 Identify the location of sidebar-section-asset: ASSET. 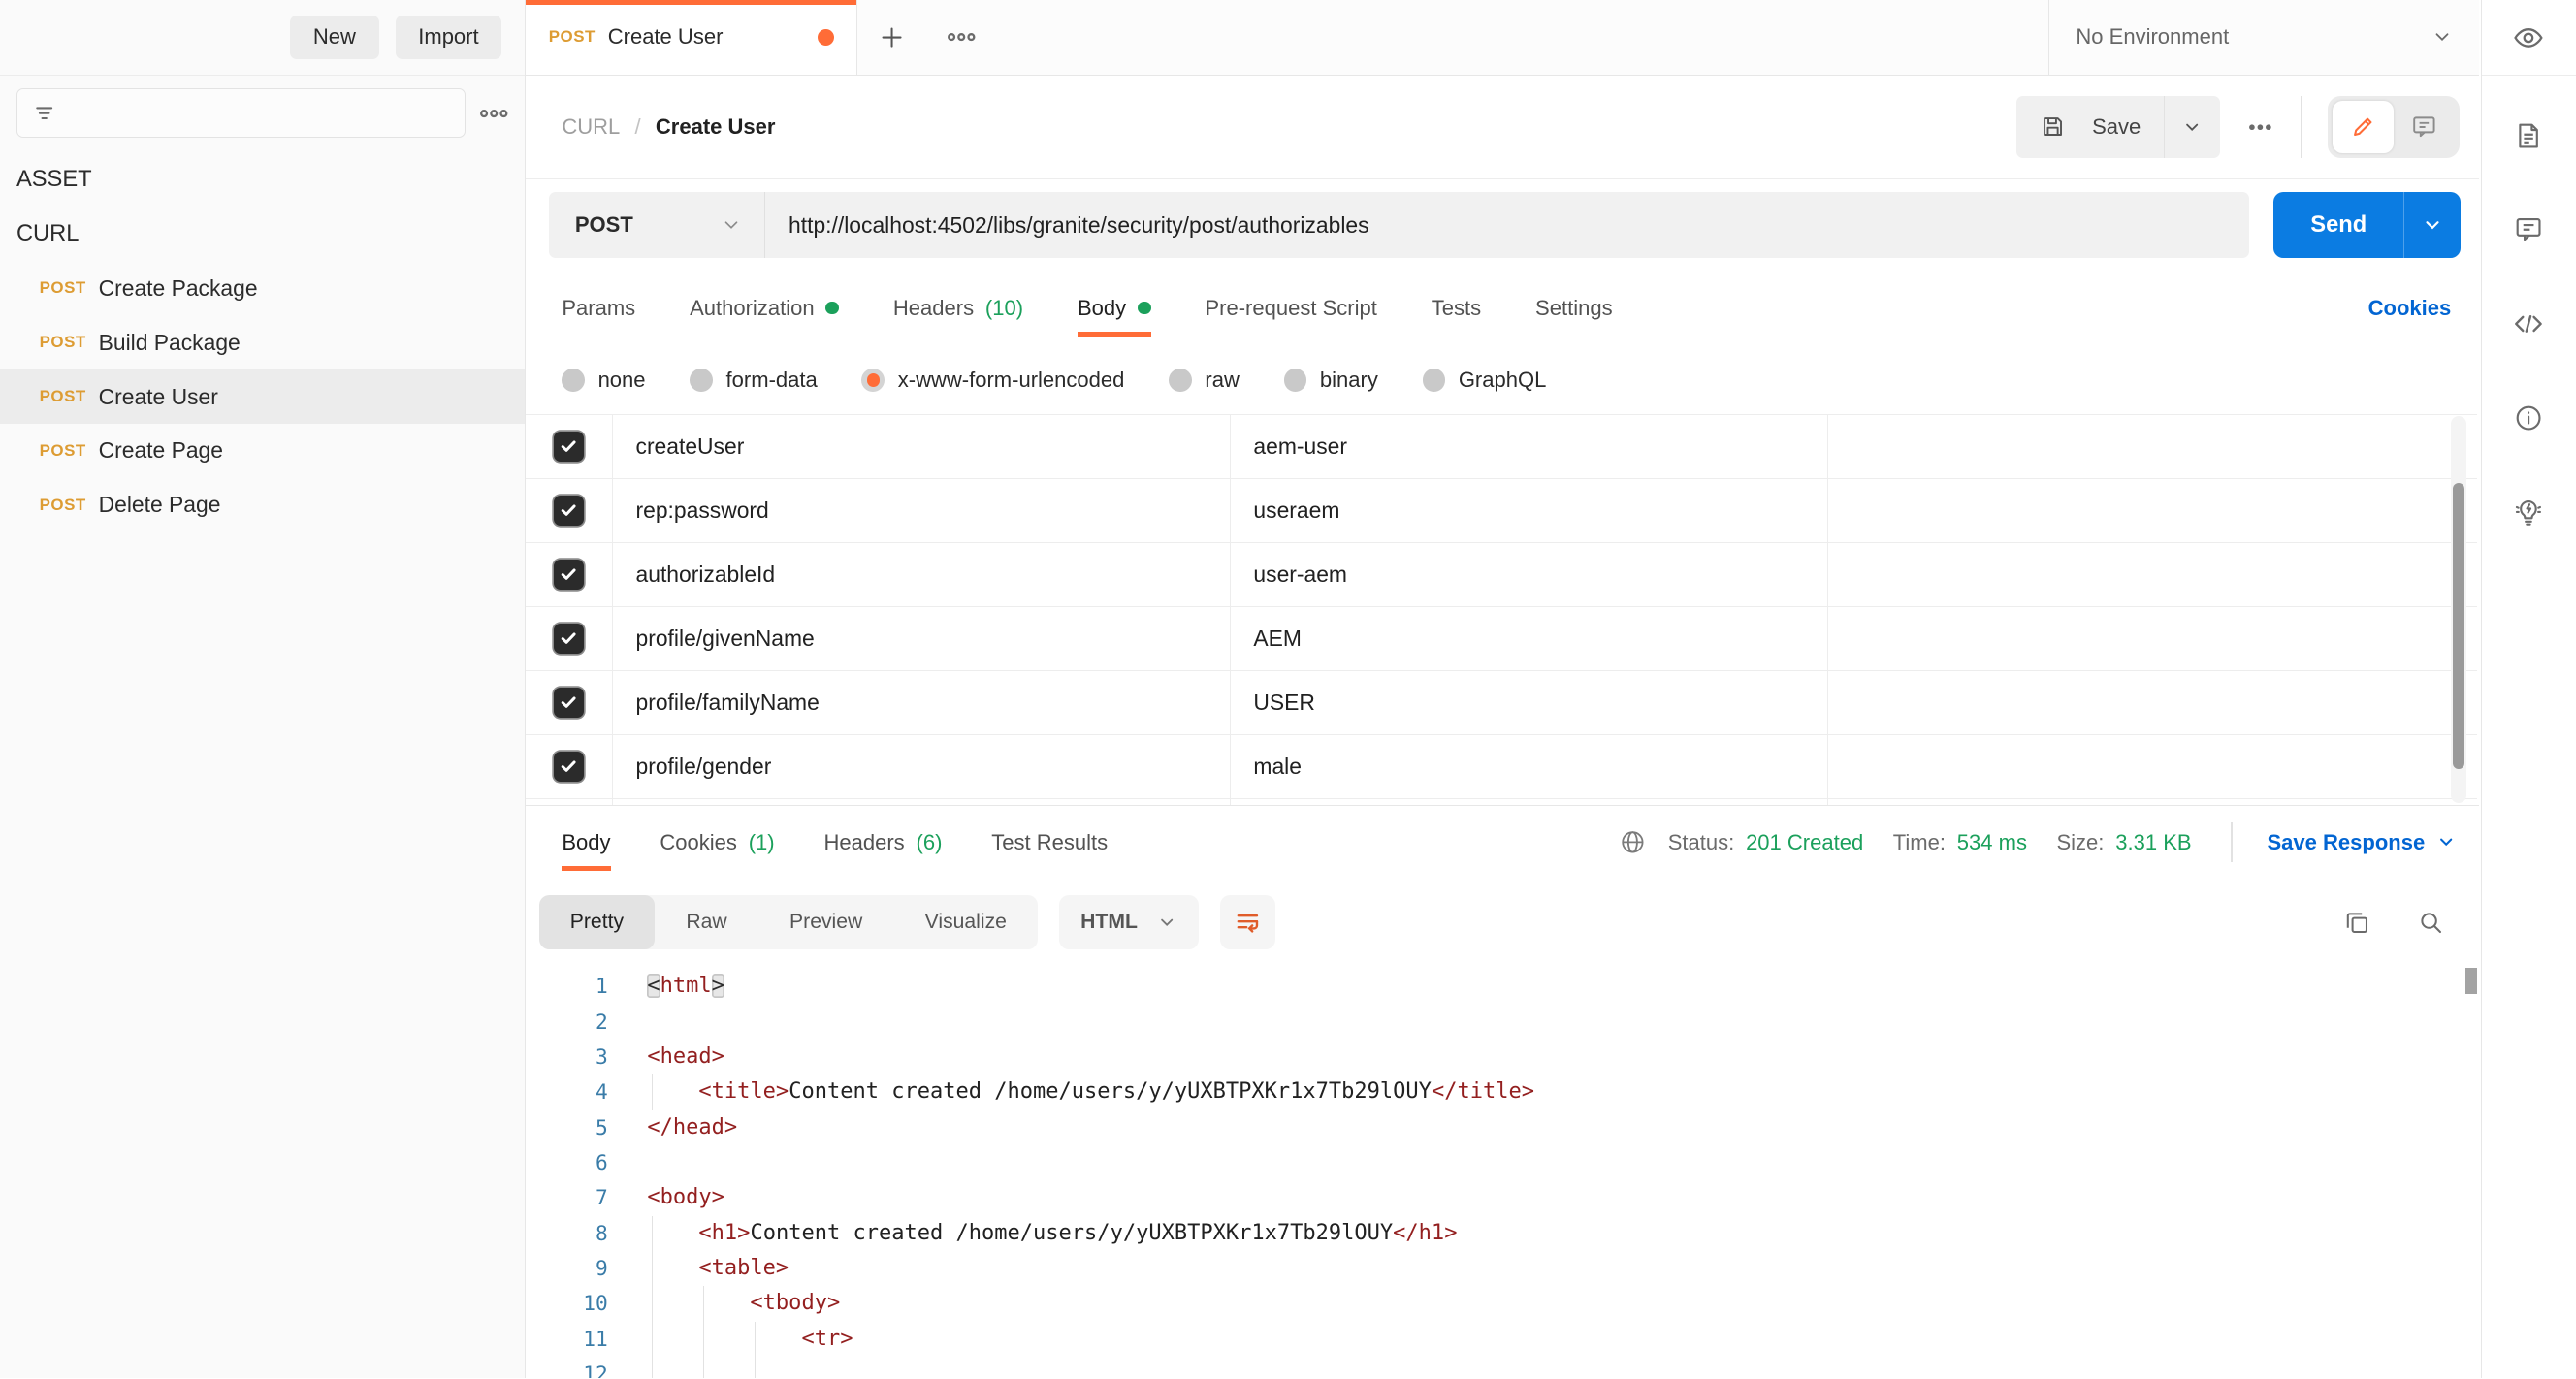
(262, 180).